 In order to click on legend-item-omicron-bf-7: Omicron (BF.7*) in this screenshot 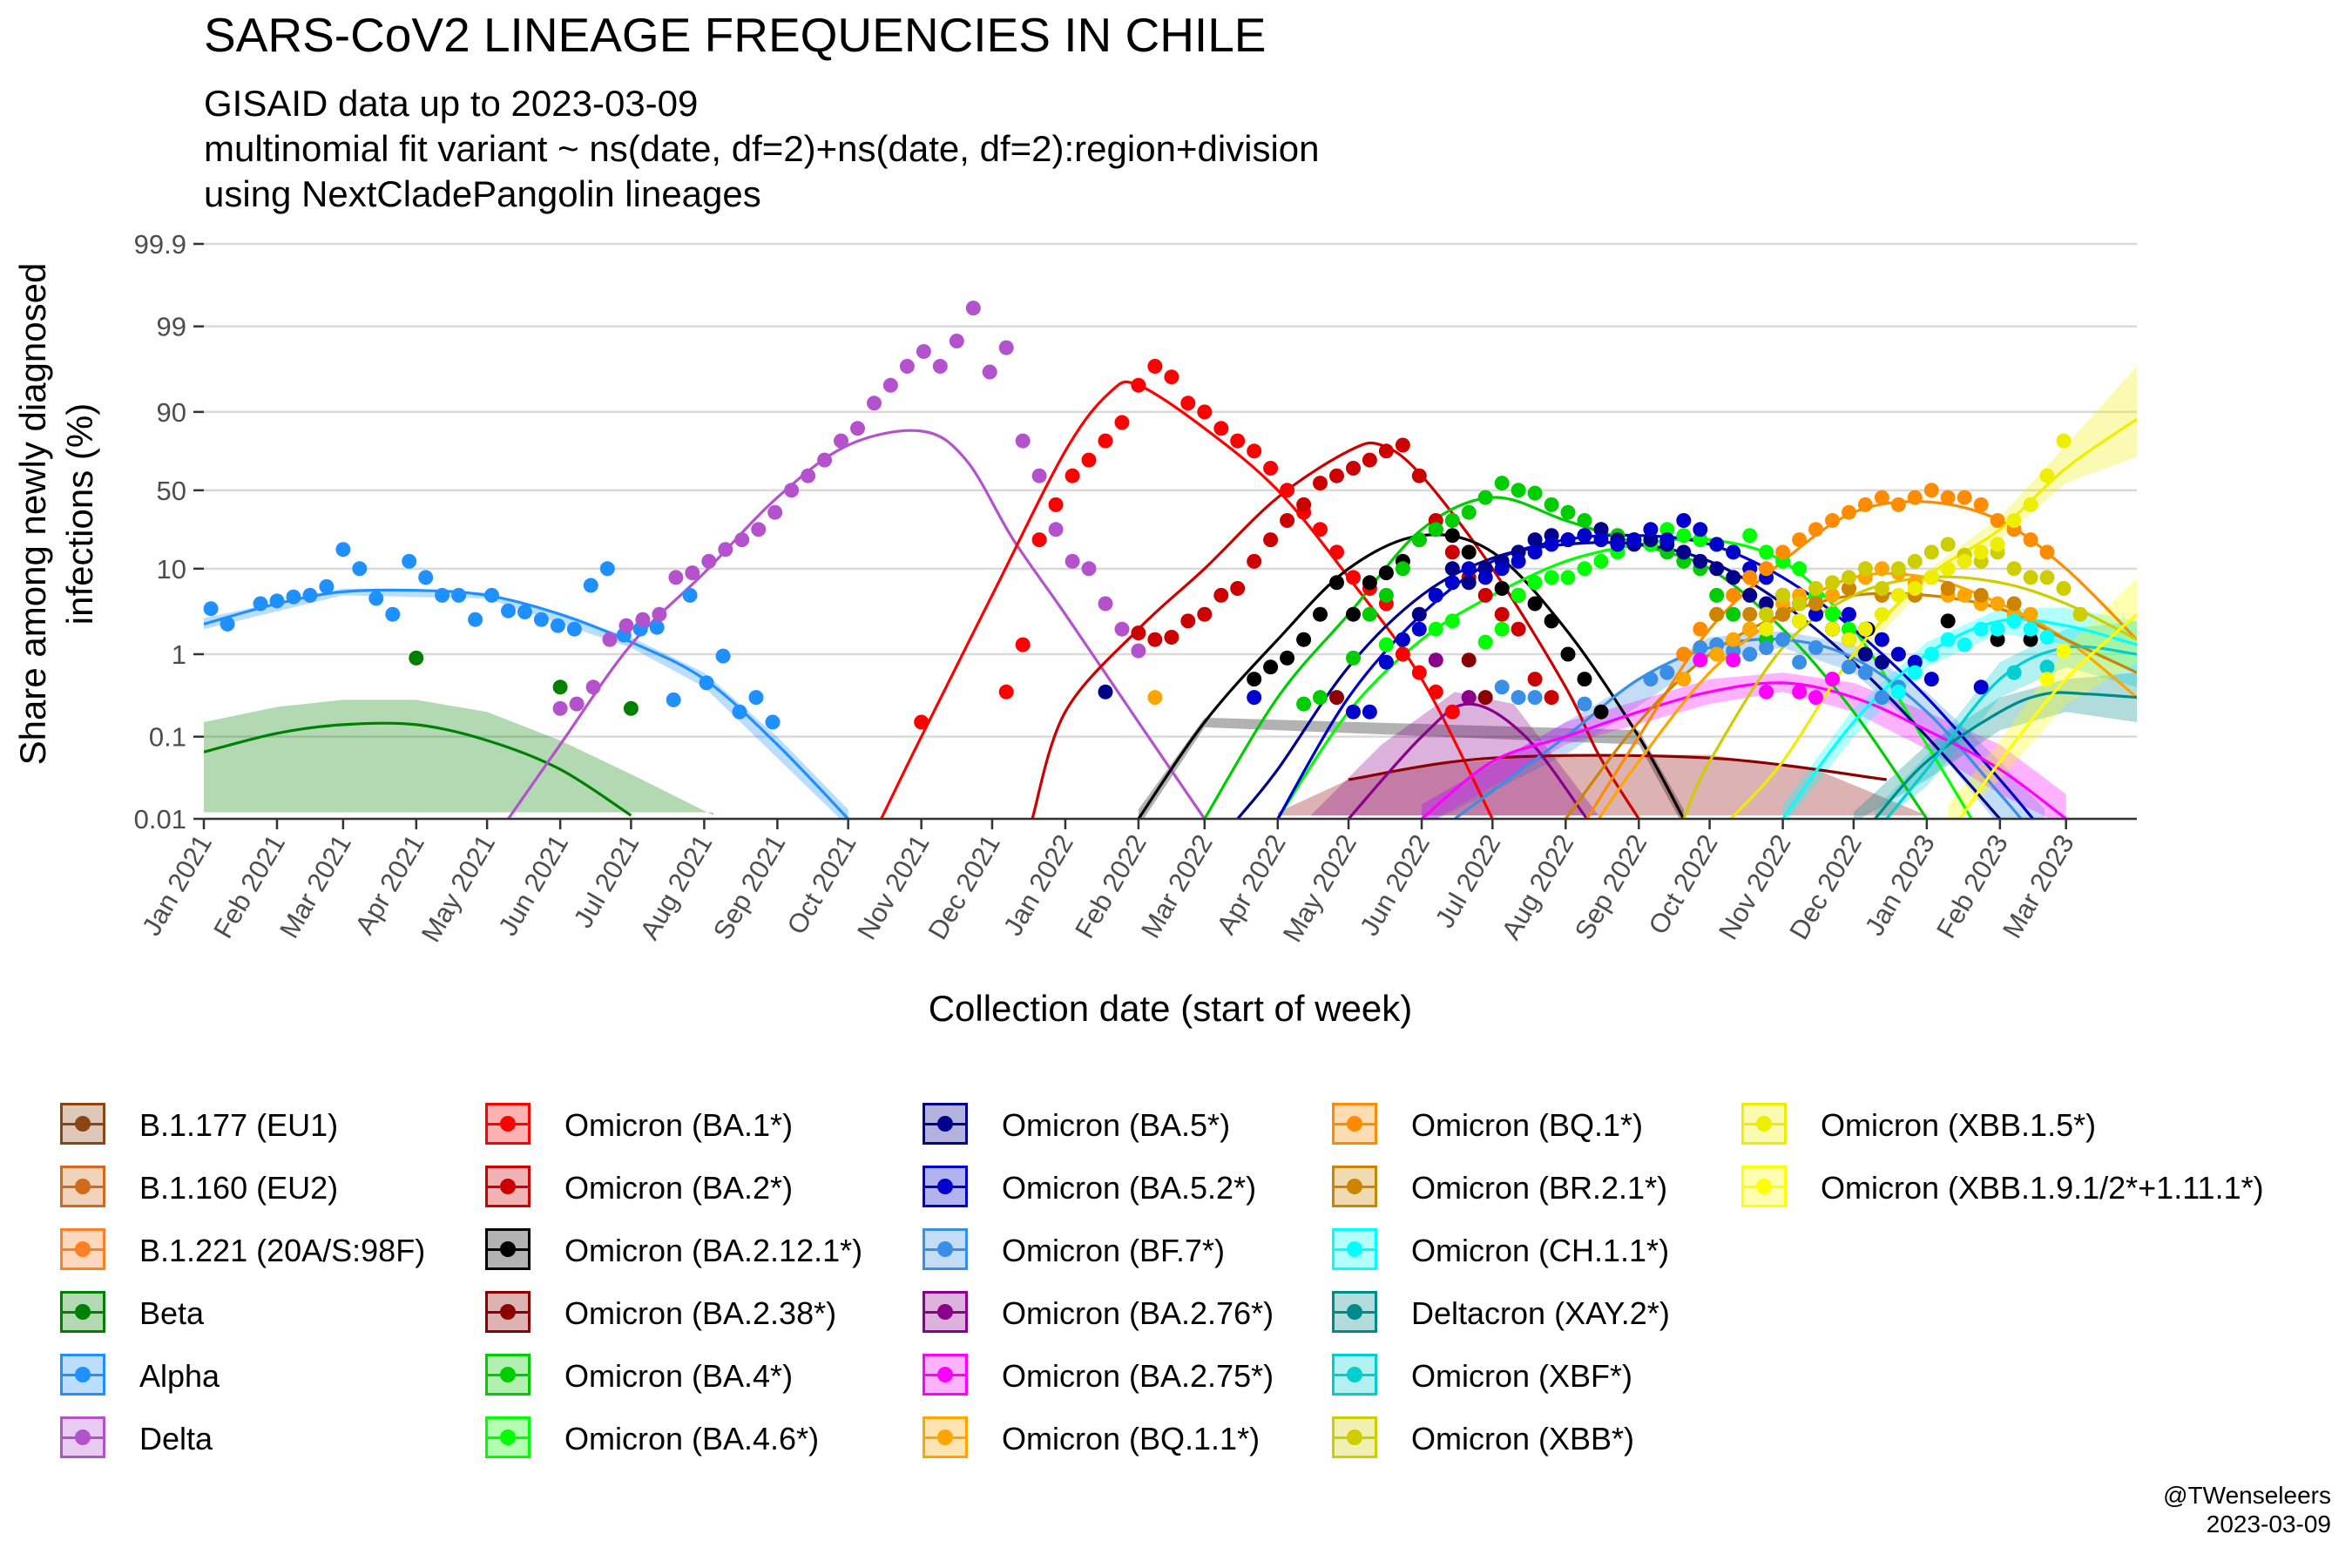, I will do `click(1073, 1251)`.